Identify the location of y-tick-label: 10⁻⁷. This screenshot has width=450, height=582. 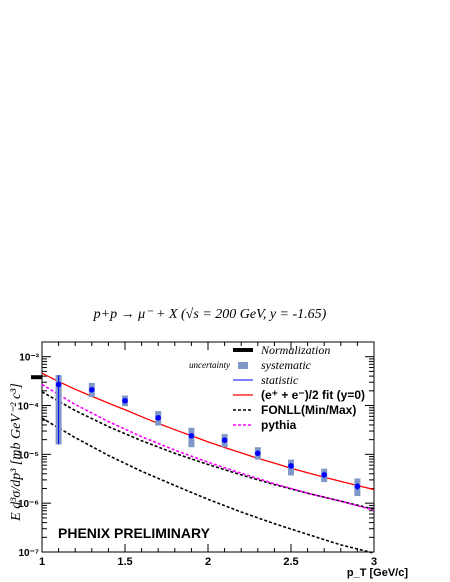
(28, 553).